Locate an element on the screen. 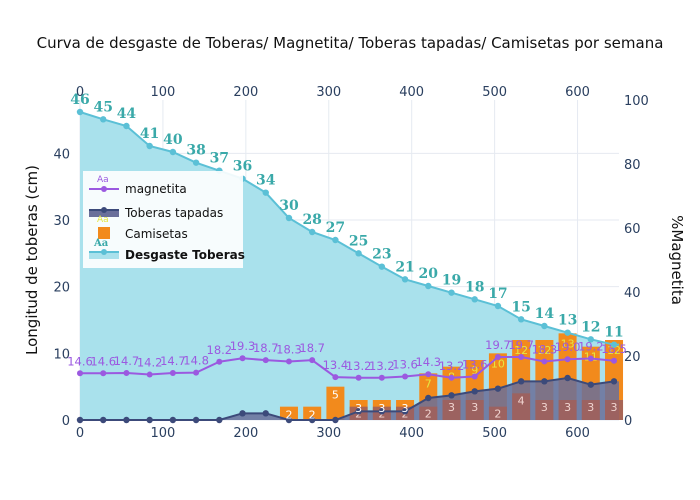  camisetas-bar-label-364: 3 is located at coordinates (381, 408).